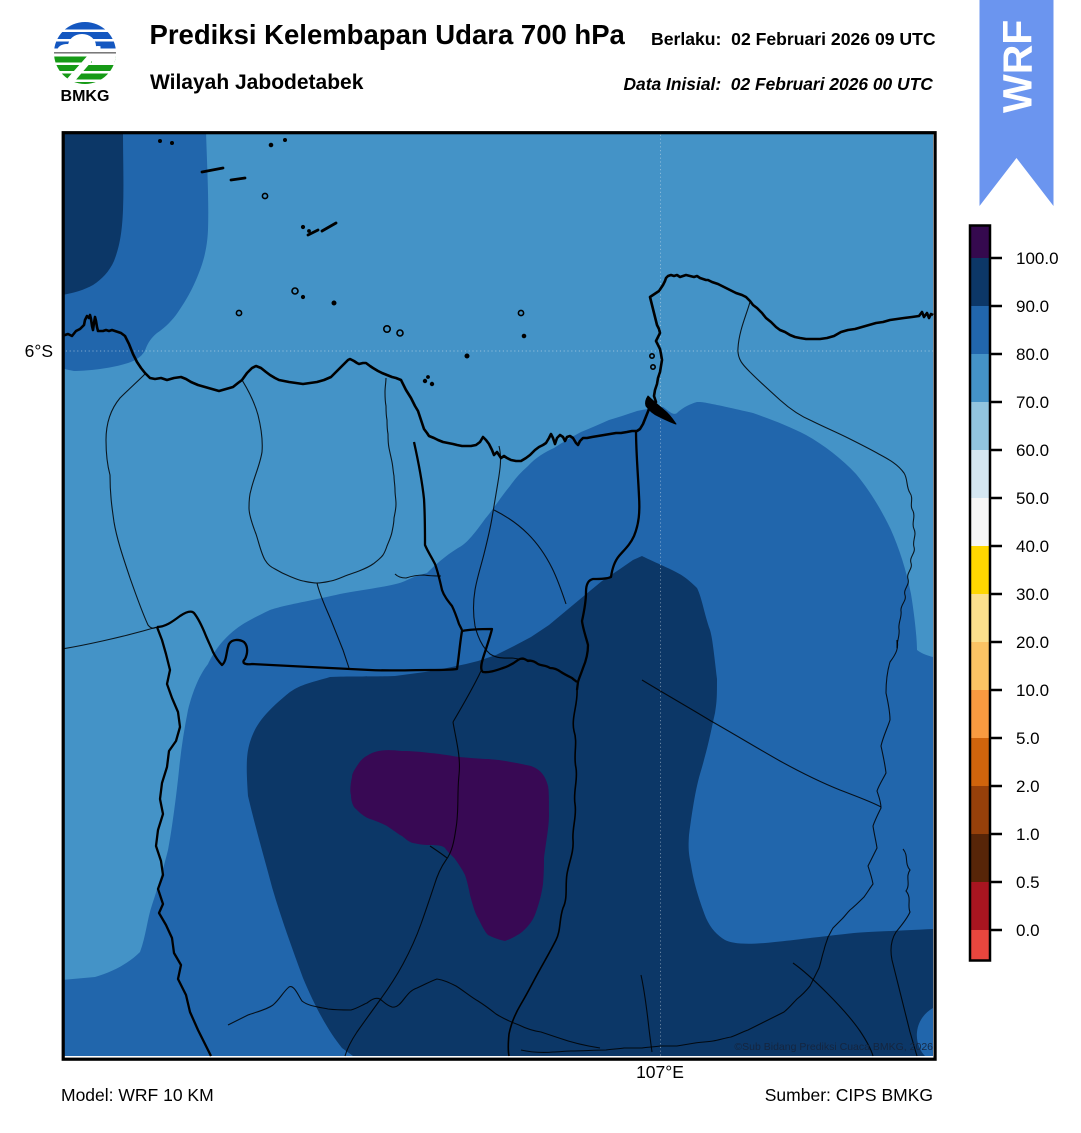  Describe the element at coordinates (1032, 546) in the screenshot. I see `svg-text: 40.0` at that location.